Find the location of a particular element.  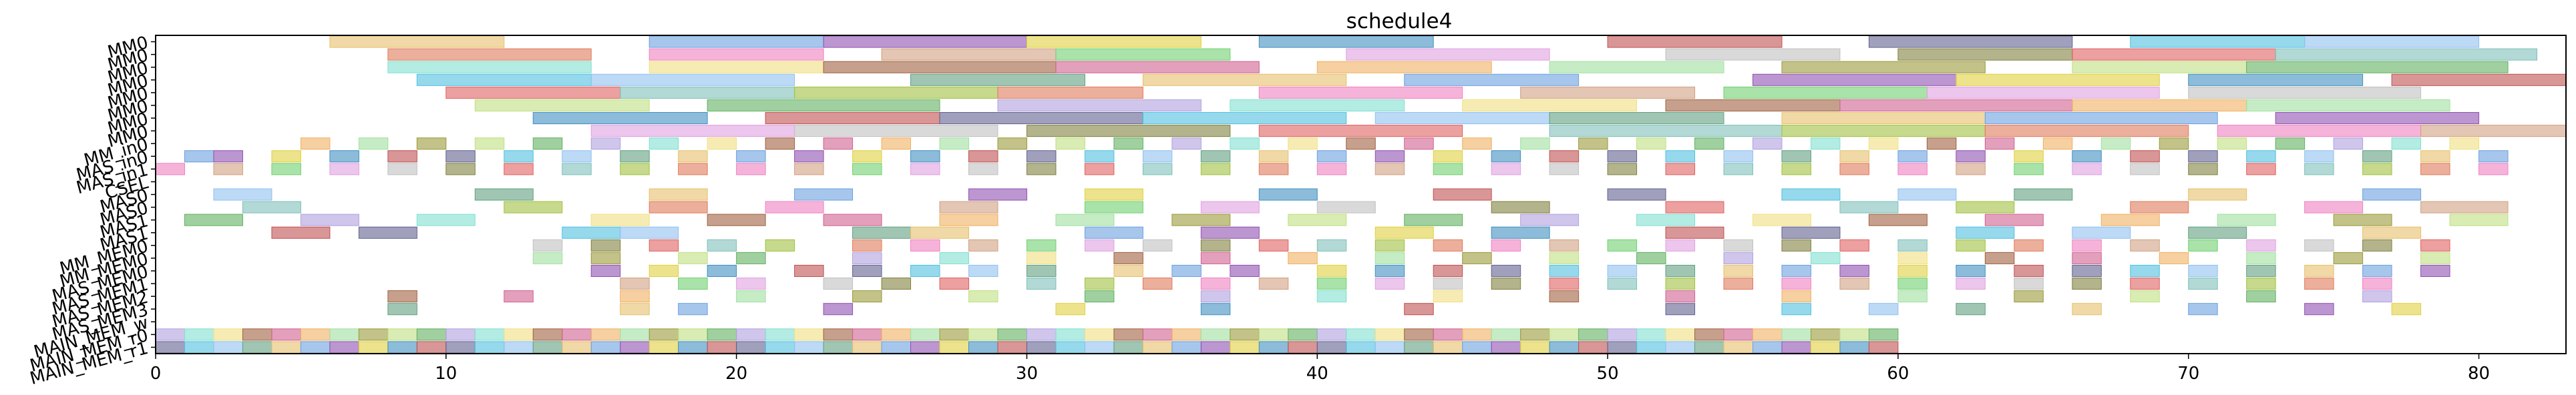

x-tick-label: 60 is located at coordinates (1898, 374).